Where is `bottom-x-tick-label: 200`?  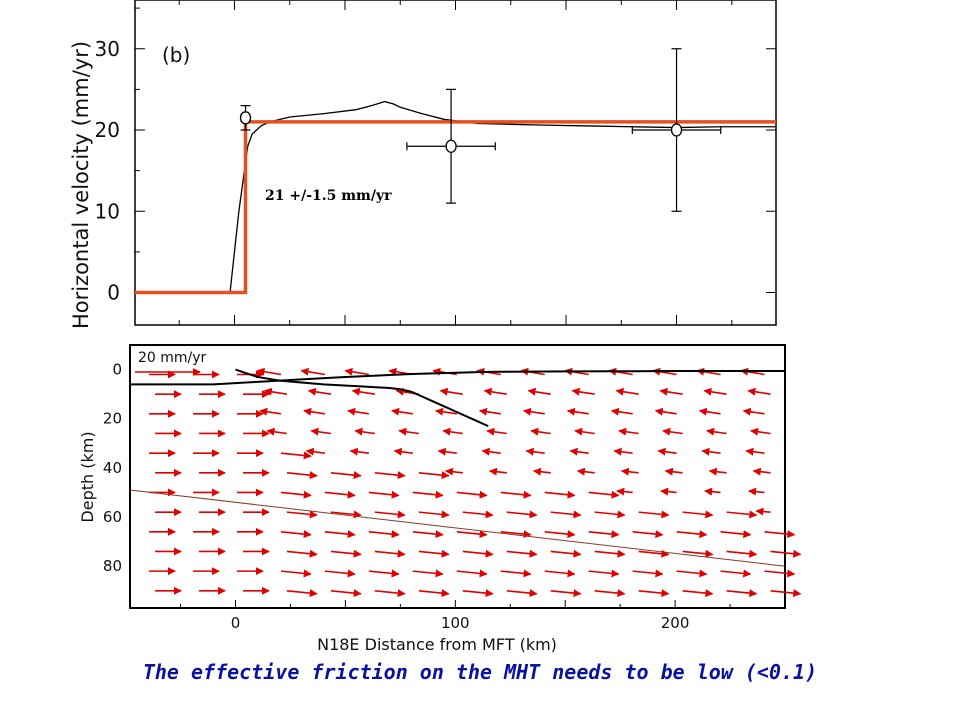 bottom-x-tick-label: 200 is located at coordinates (675, 623).